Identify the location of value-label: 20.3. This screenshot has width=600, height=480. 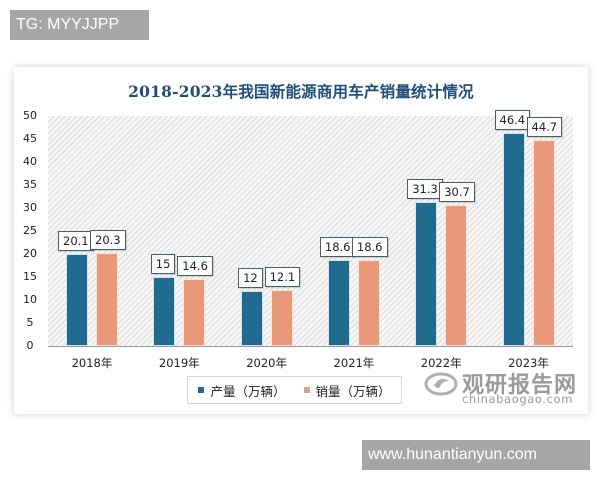
(108, 239).